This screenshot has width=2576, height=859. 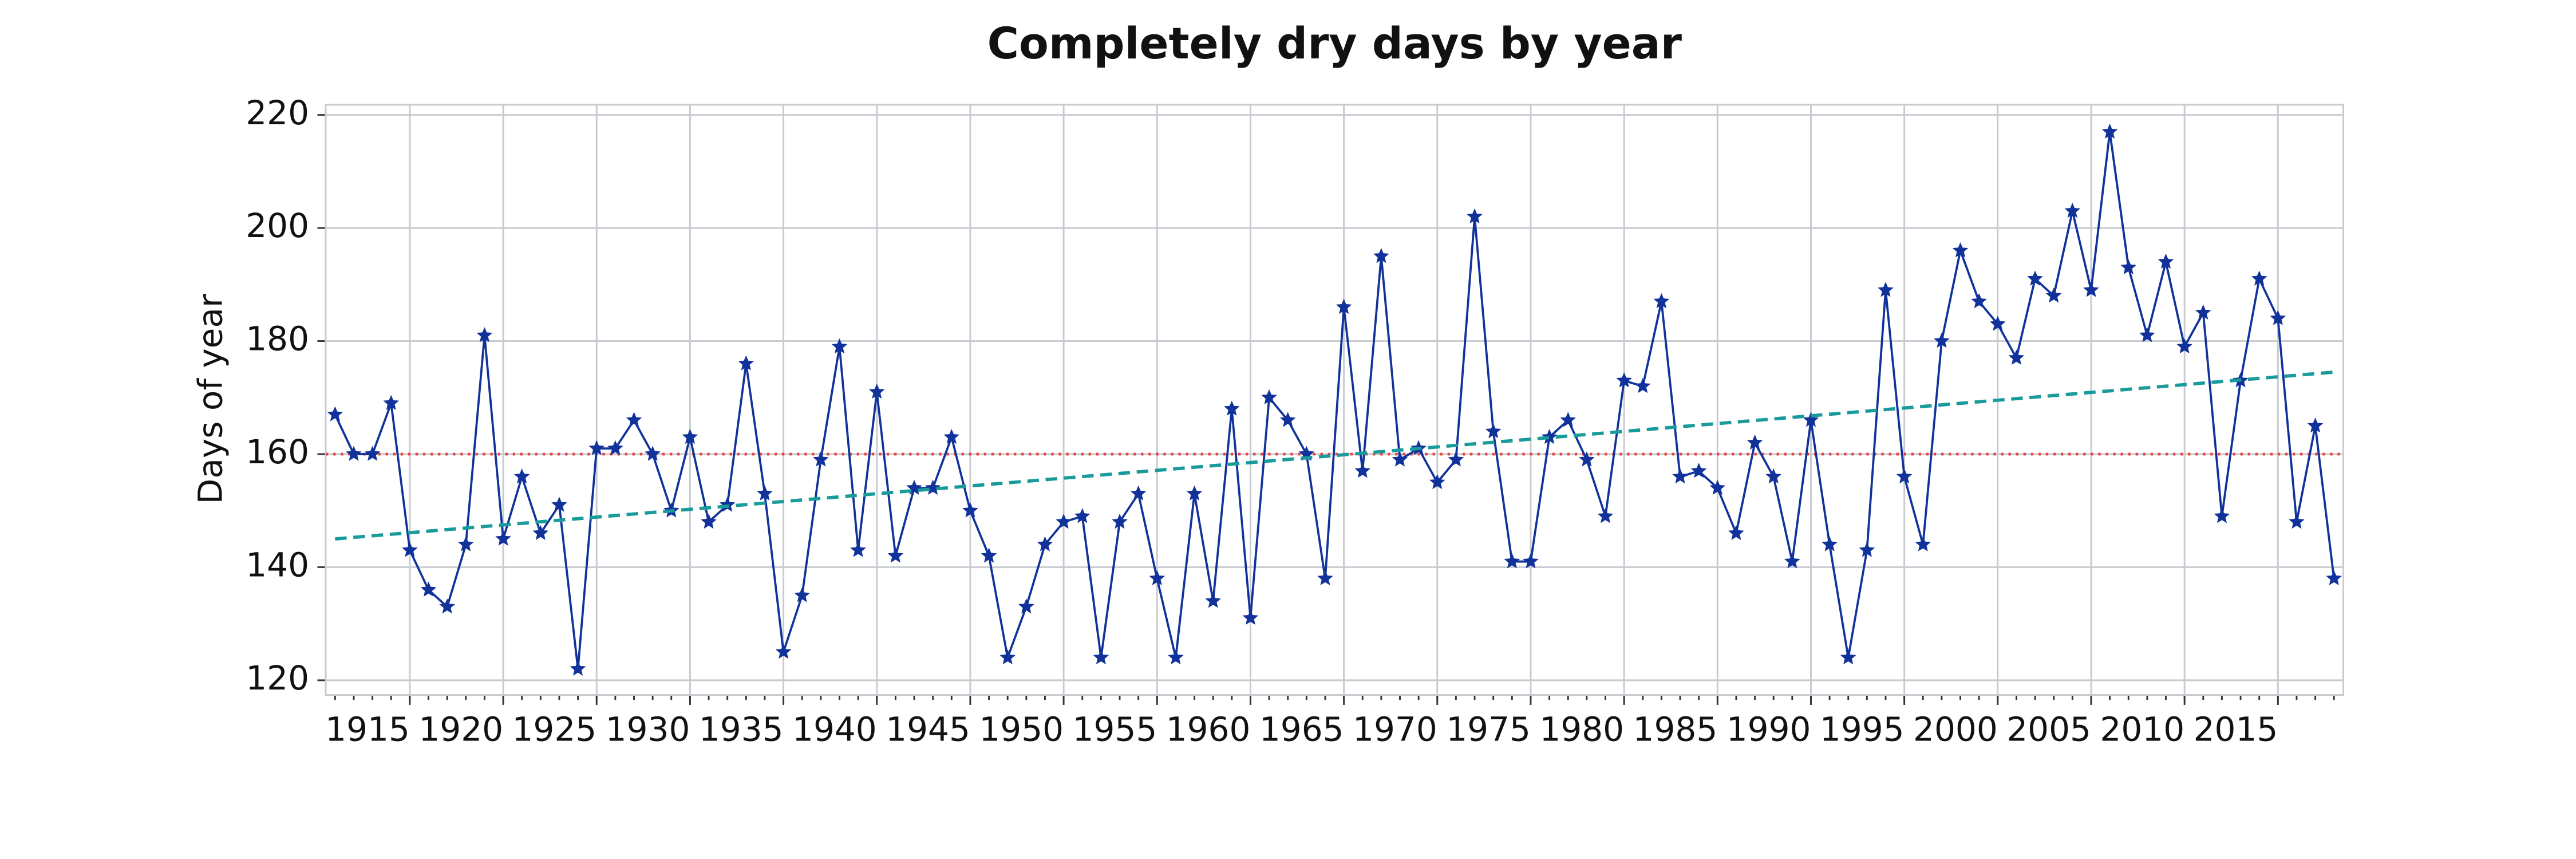 What do you see at coordinates (1955, 730) in the screenshot?
I see `x-tick-label: 2000` at bounding box center [1955, 730].